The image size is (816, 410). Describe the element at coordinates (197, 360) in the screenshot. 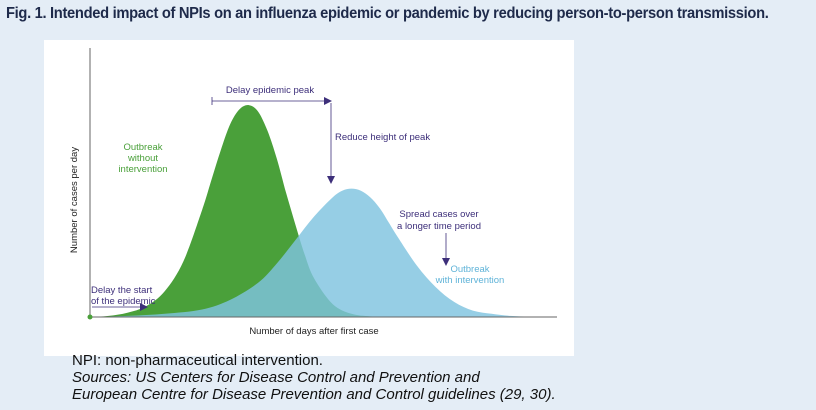

I see `abbreviation-note: NPI: non-pharmaceutical intervention.` at that location.